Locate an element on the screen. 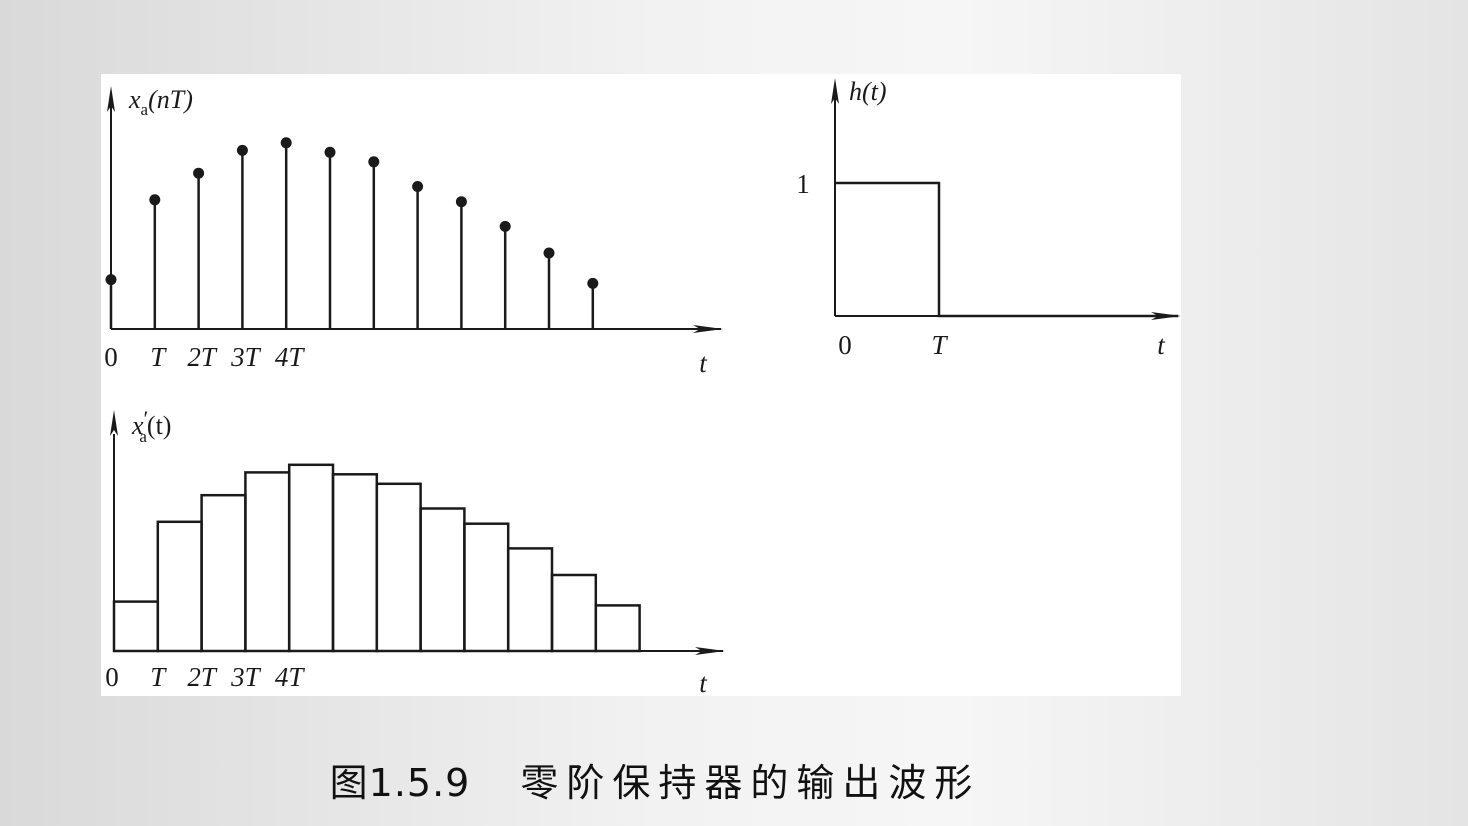 The image size is (1468, 826). stem-tick-label: T is located at coordinates (158, 357).